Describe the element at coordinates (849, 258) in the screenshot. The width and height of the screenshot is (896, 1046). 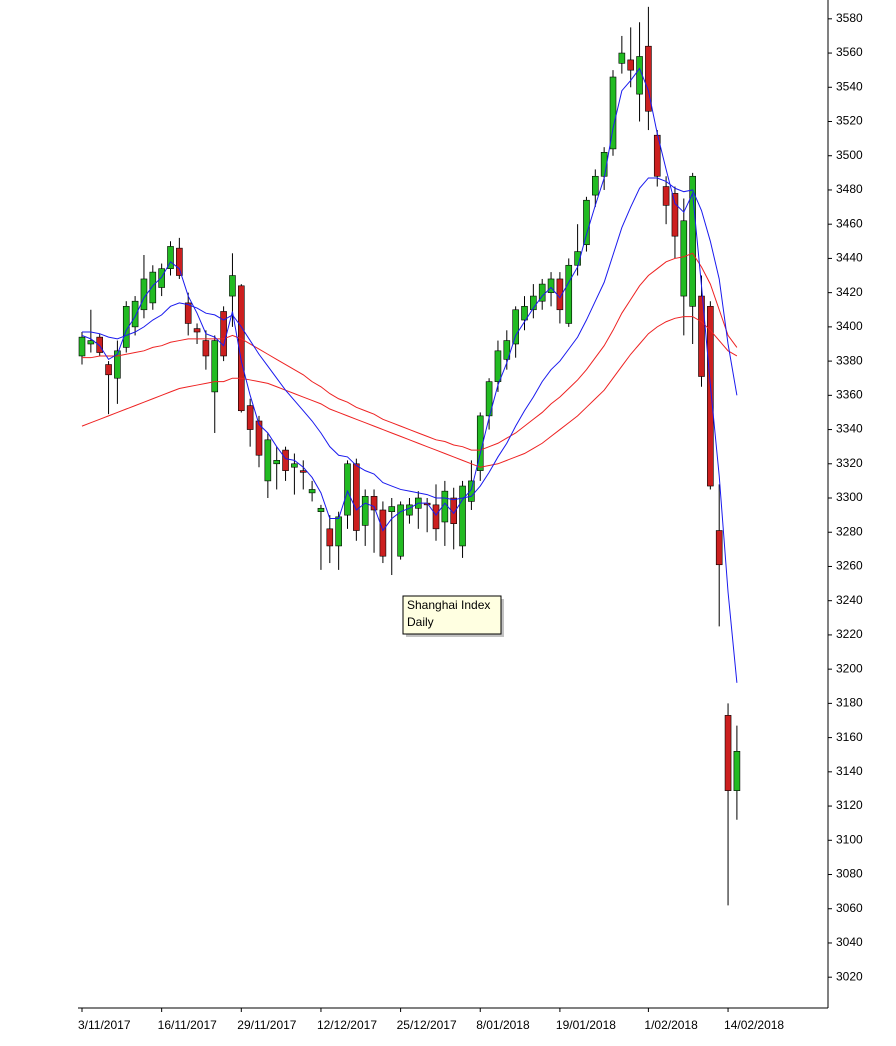
I see `y-tick-label: 3440` at that location.